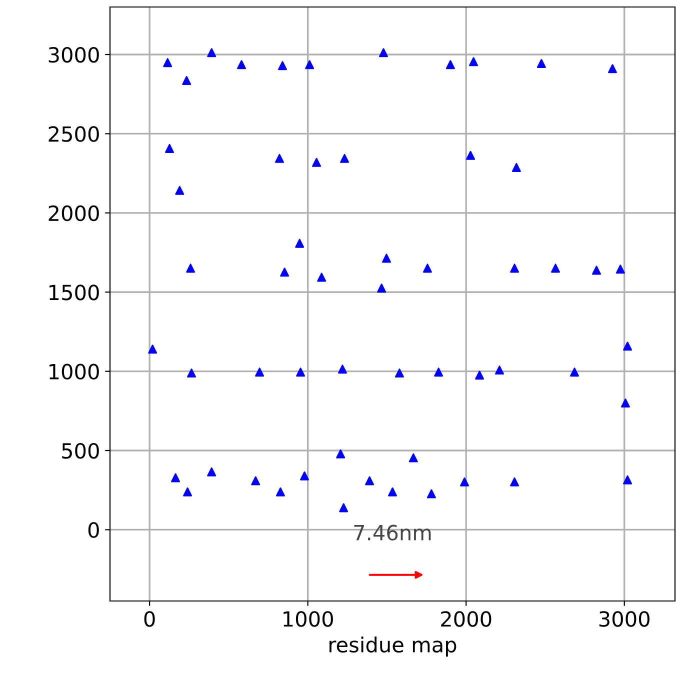 This screenshot has width=676, height=682. Describe the element at coordinates (308, 619) in the screenshot. I see `x-tick-label: 1000` at that location.